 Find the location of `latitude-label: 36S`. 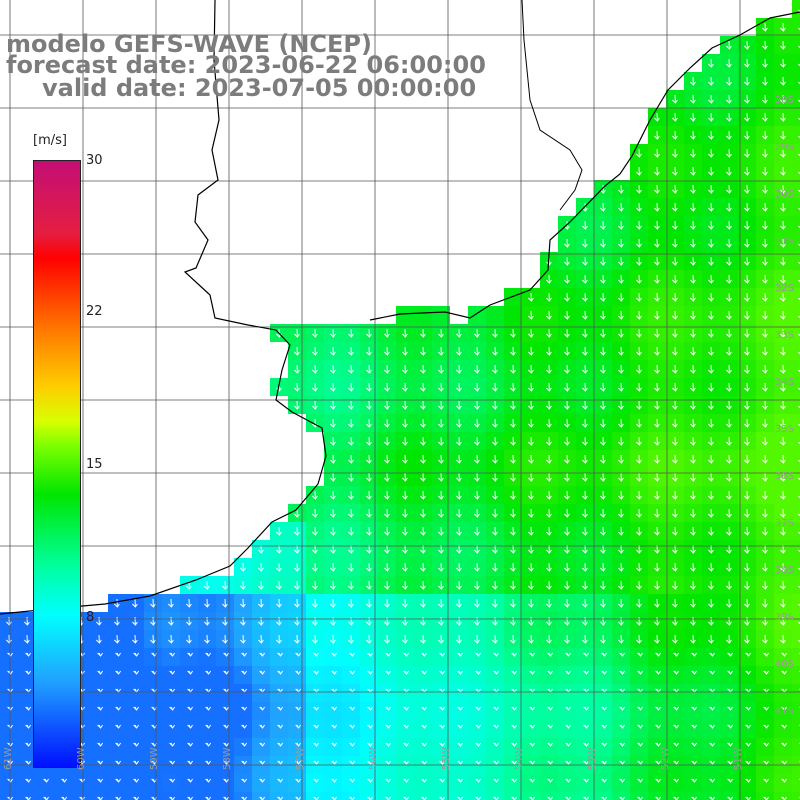

latitude-label: 36S is located at coordinates (784, 476).